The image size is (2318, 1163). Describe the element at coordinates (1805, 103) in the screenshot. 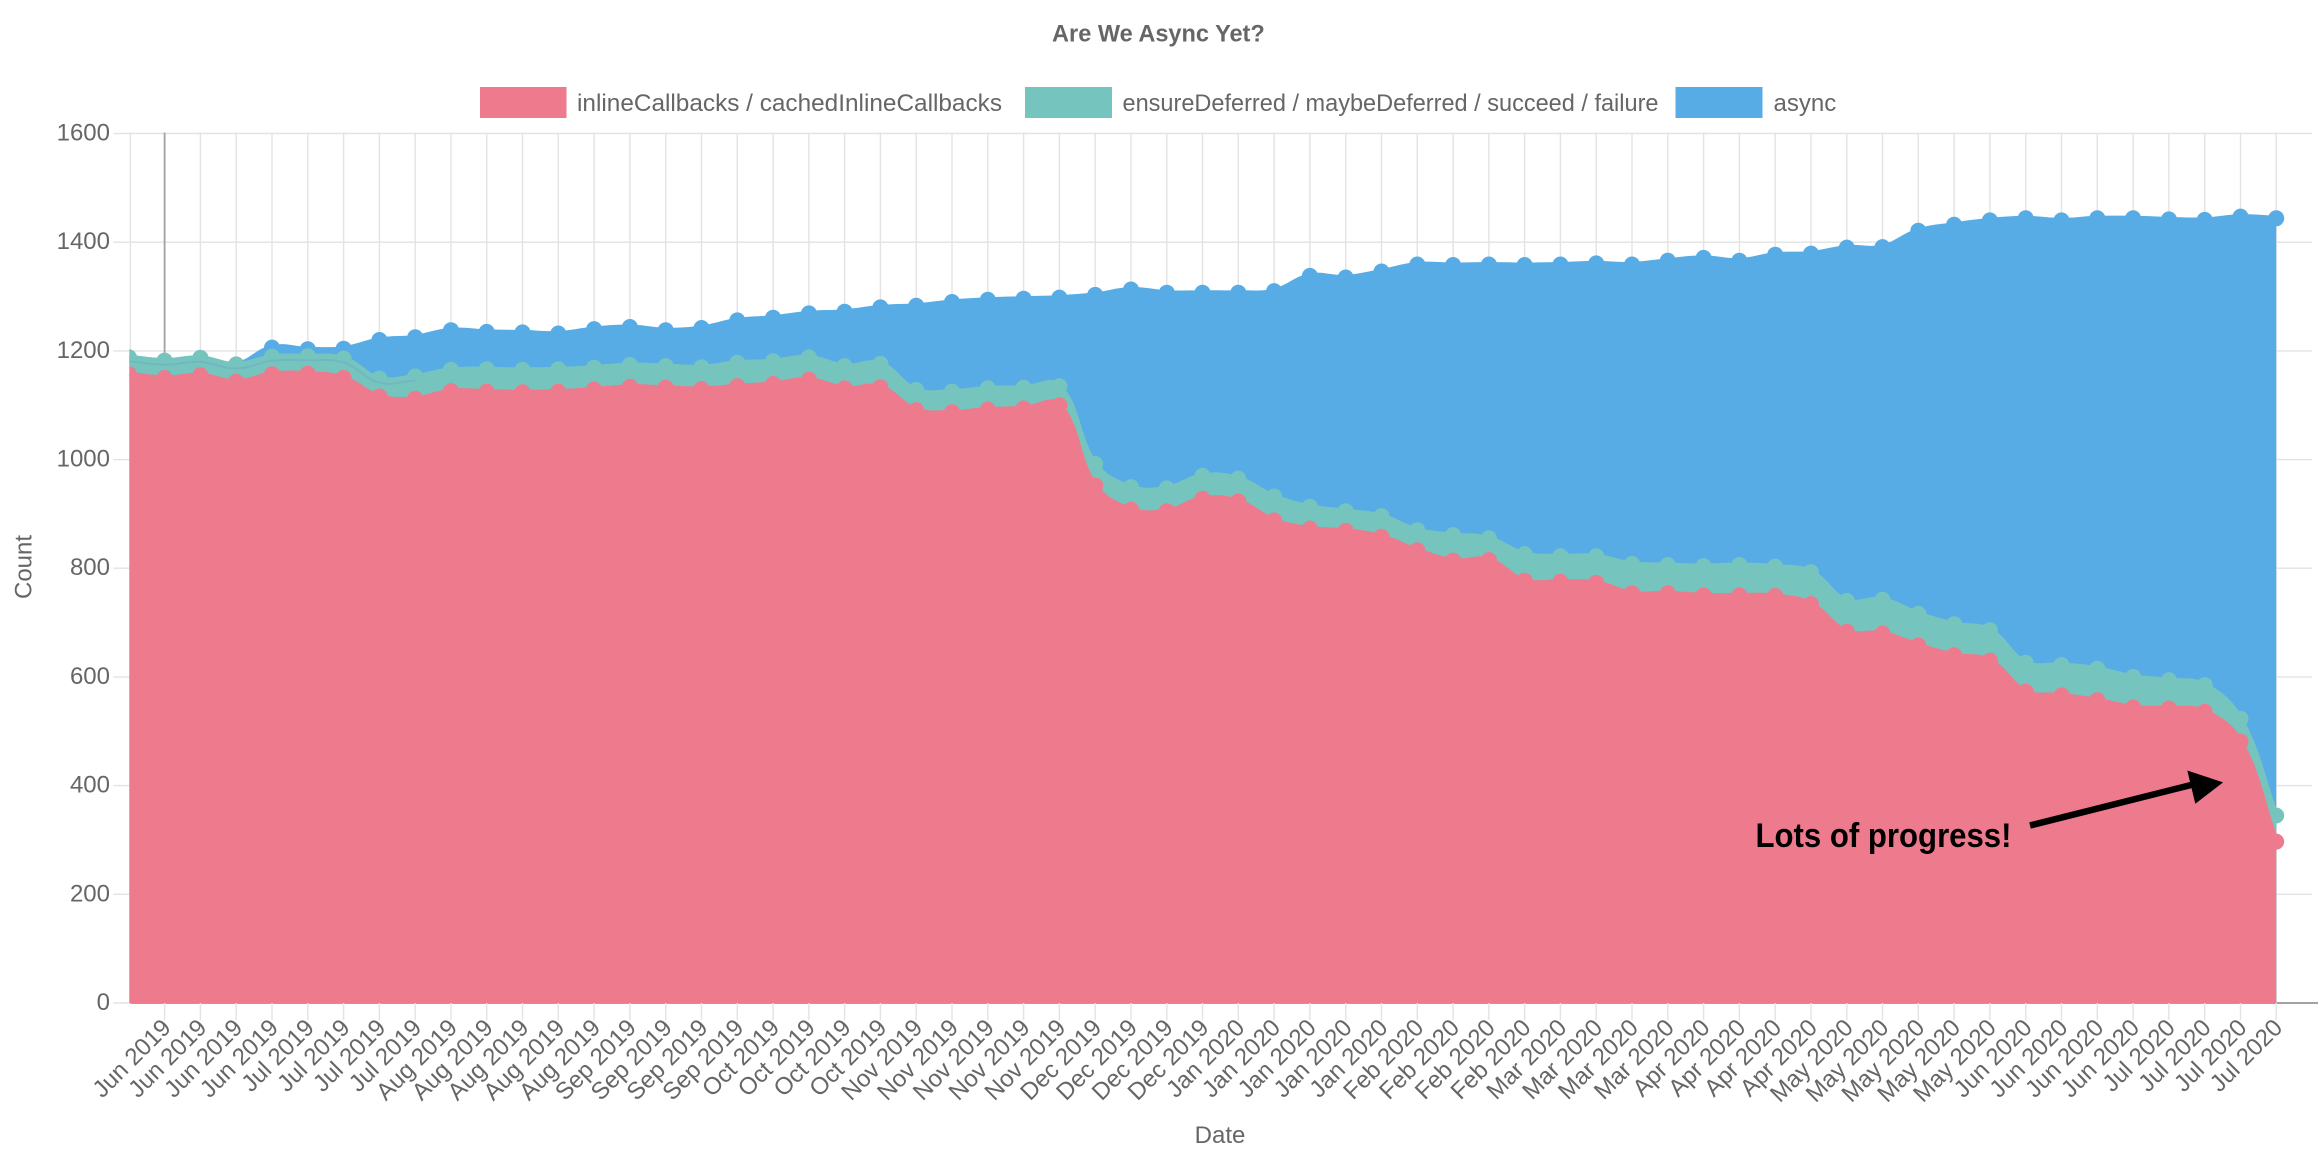

I see `svg-text: async` at that location.